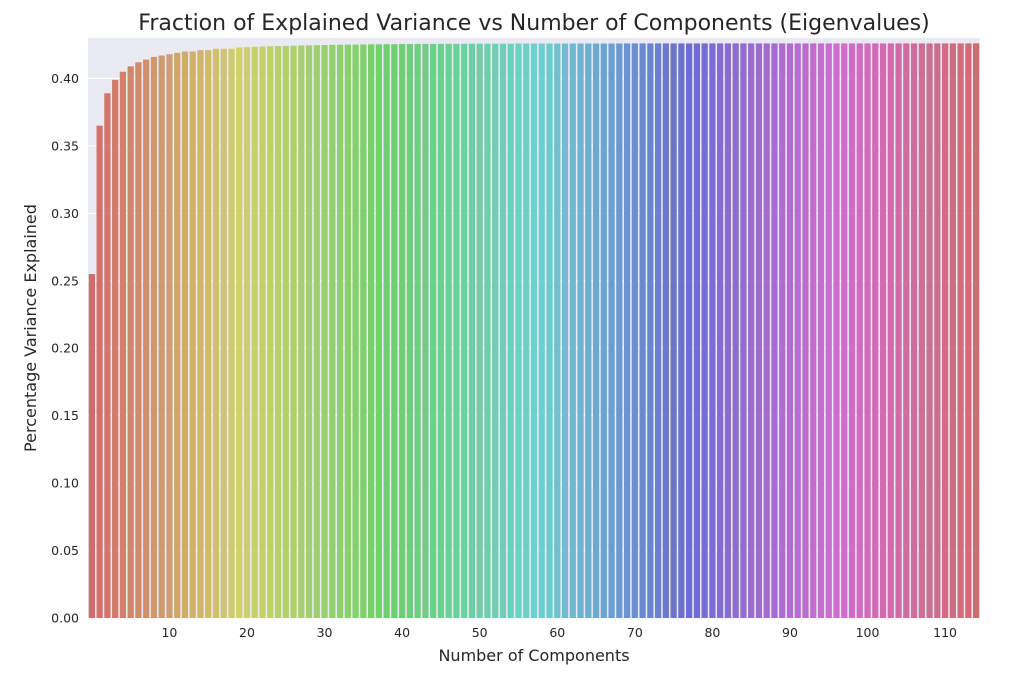  I want to click on y-tick-label: 0.15, so click(65, 415).